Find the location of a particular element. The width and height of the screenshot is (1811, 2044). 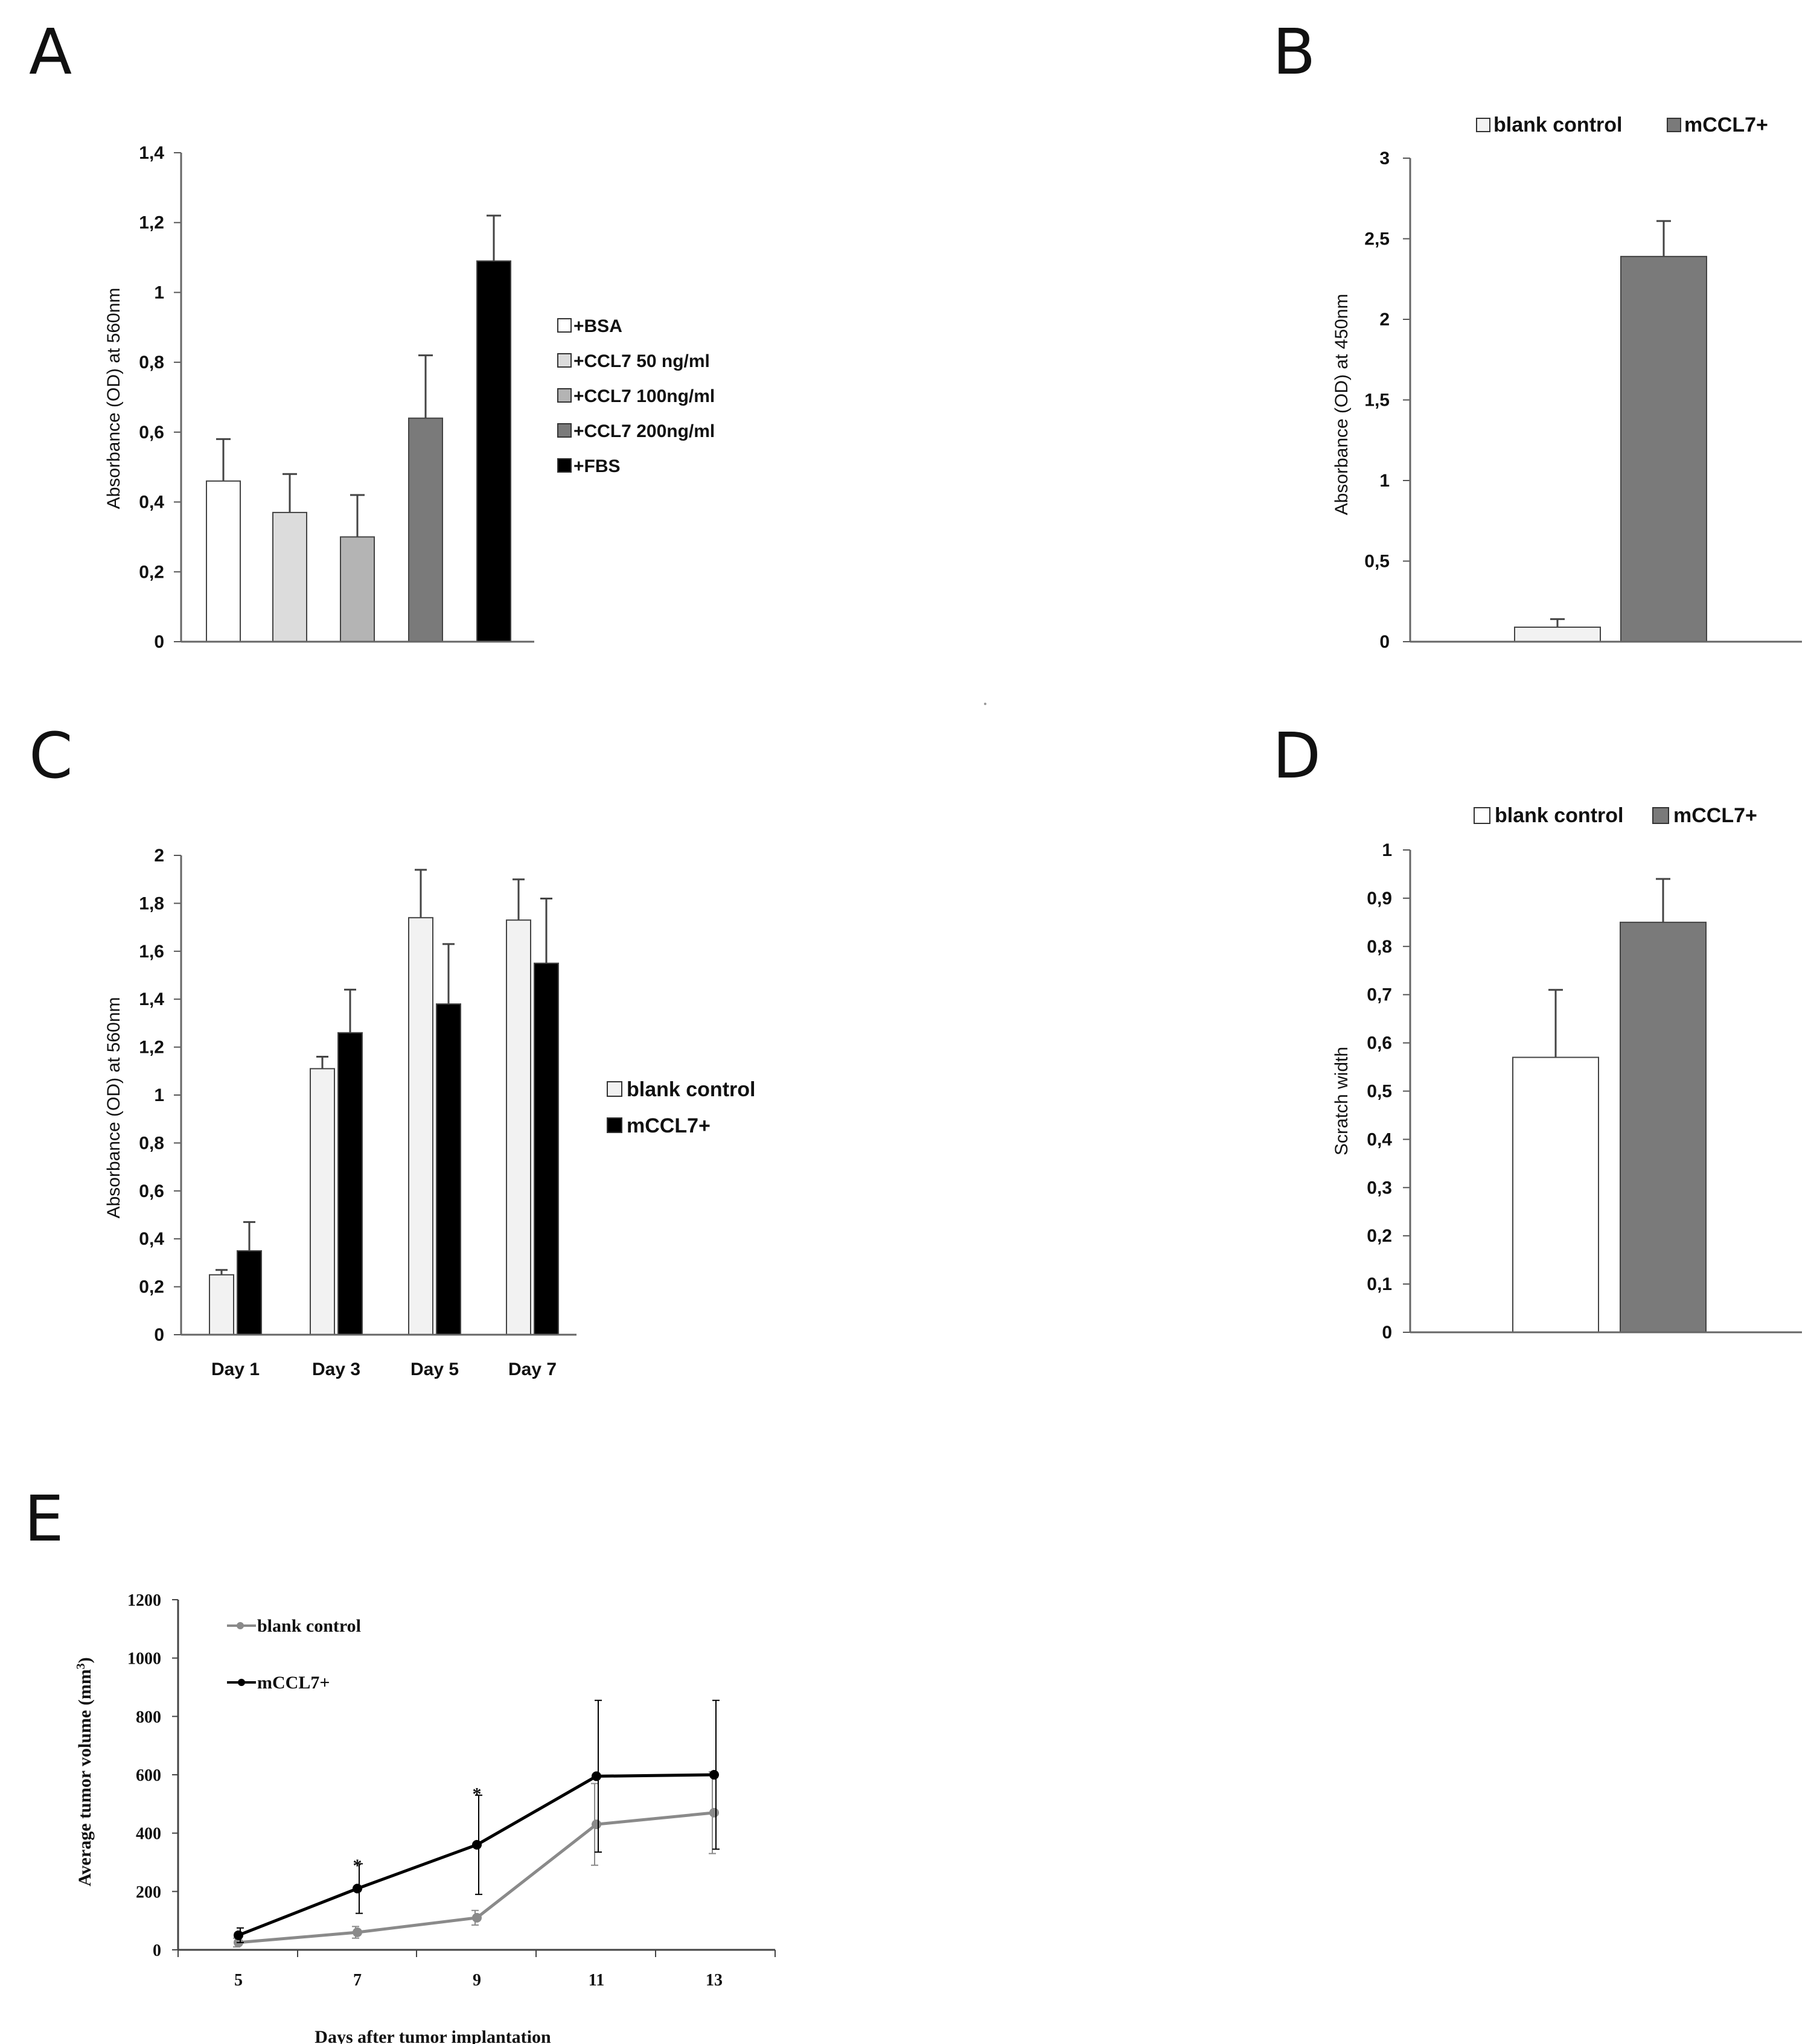

panel-d-ticks: 0 0,1 0,2 0,3 0,4 0,5 0,6 0,7 0,8 0,9 1 is located at coordinates (1379, 1091).